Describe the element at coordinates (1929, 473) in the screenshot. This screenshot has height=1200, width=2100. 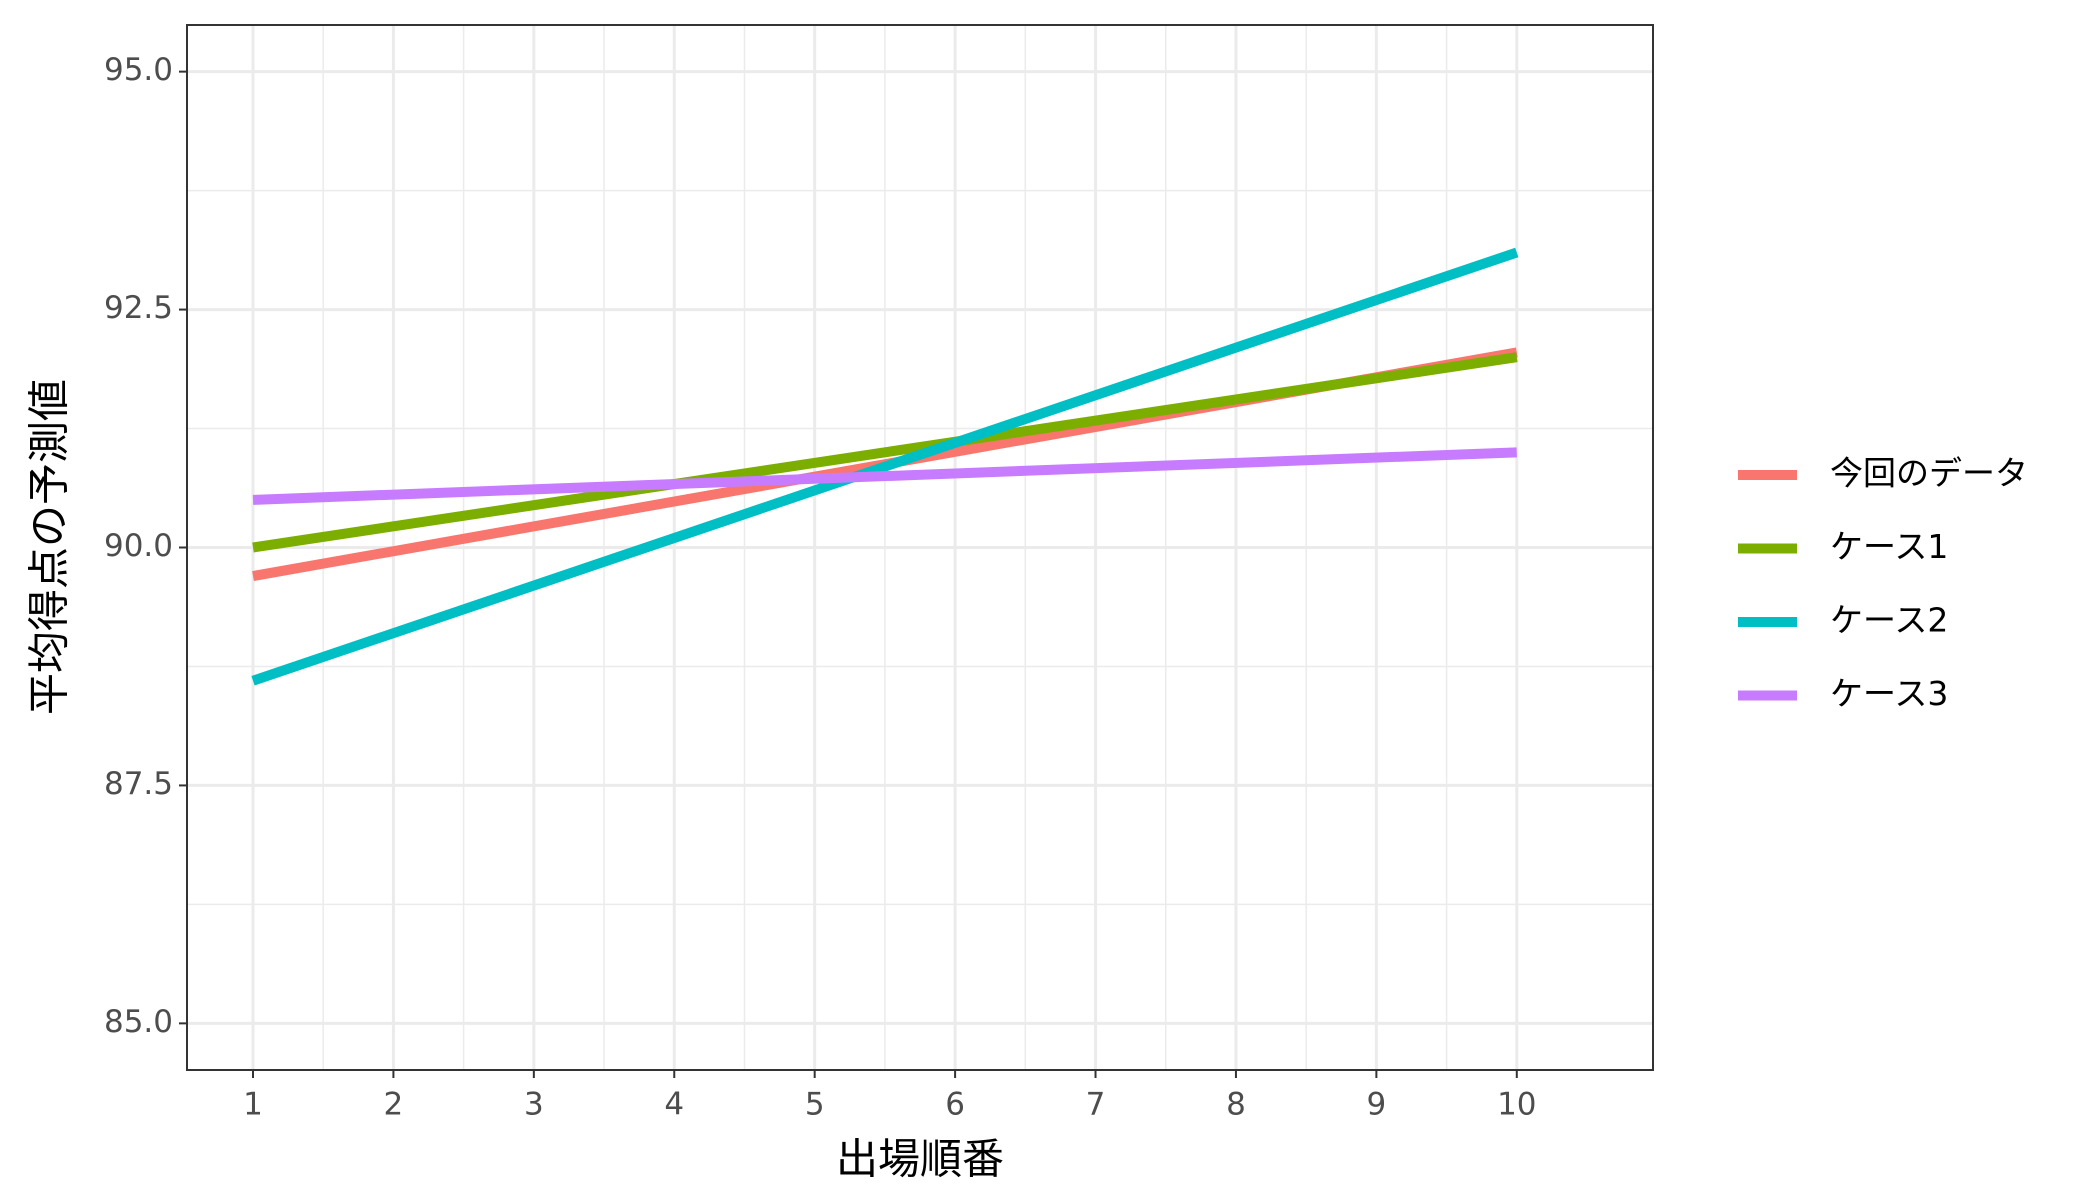
I see `legend-label: 今回のデータ` at that location.